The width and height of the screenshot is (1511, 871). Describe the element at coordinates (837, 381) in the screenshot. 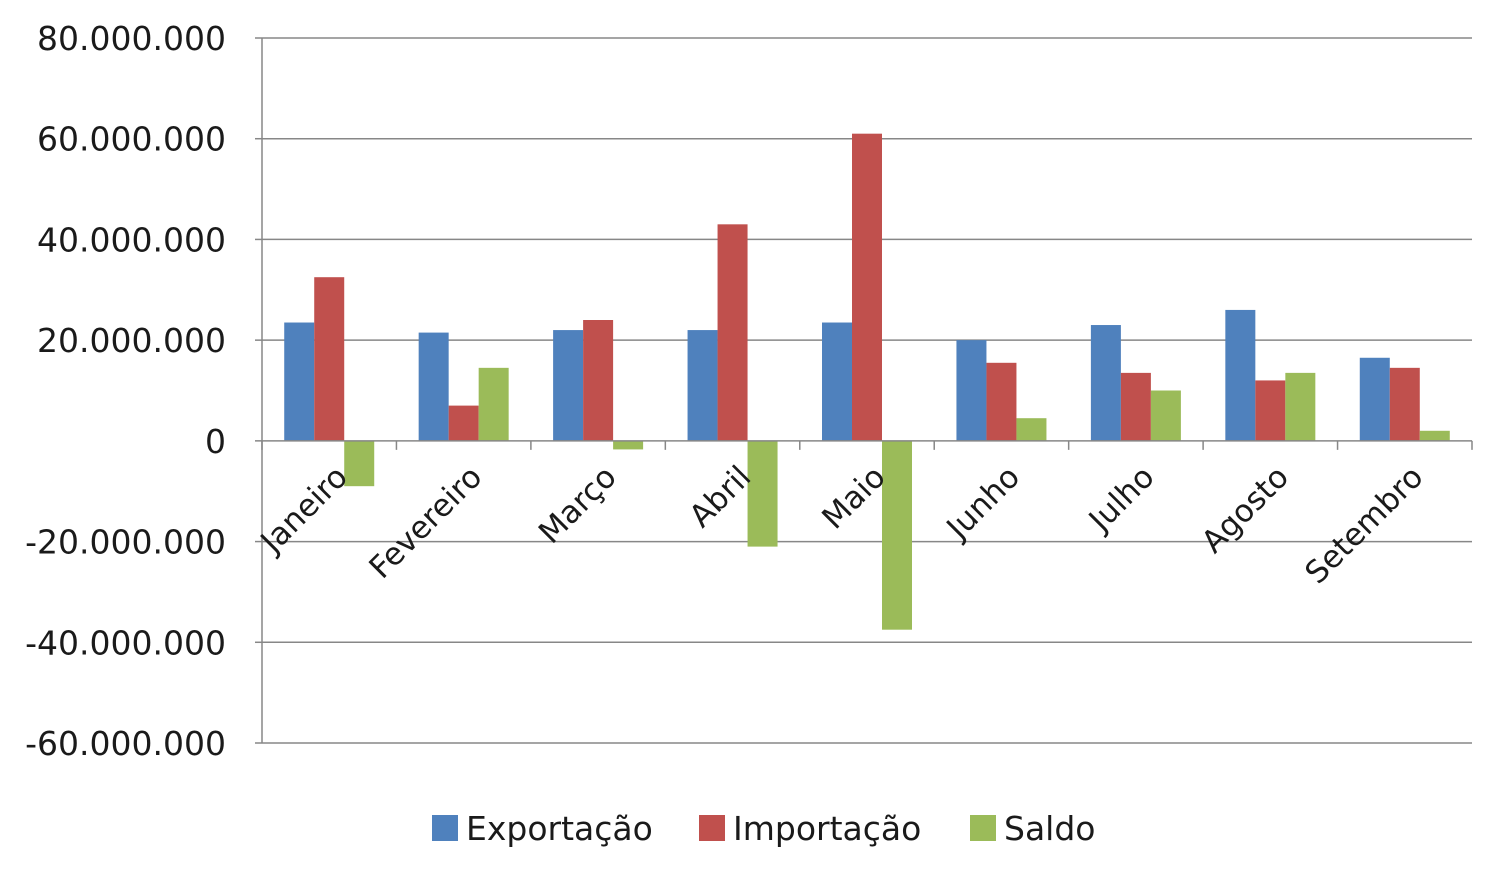

I see `bar-exportacao-maio` at that location.